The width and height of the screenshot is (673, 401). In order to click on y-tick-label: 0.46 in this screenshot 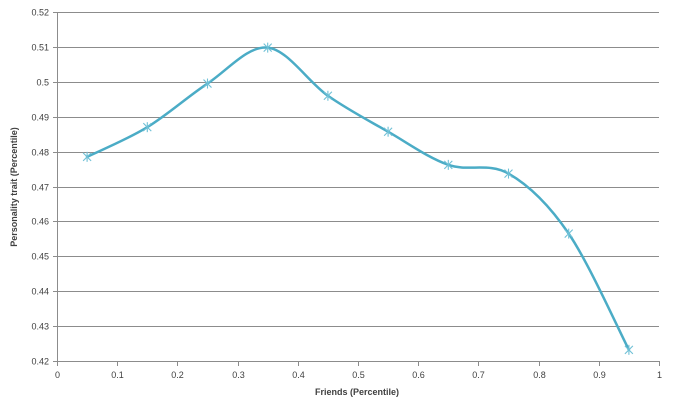, I will do `click(40, 222)`.